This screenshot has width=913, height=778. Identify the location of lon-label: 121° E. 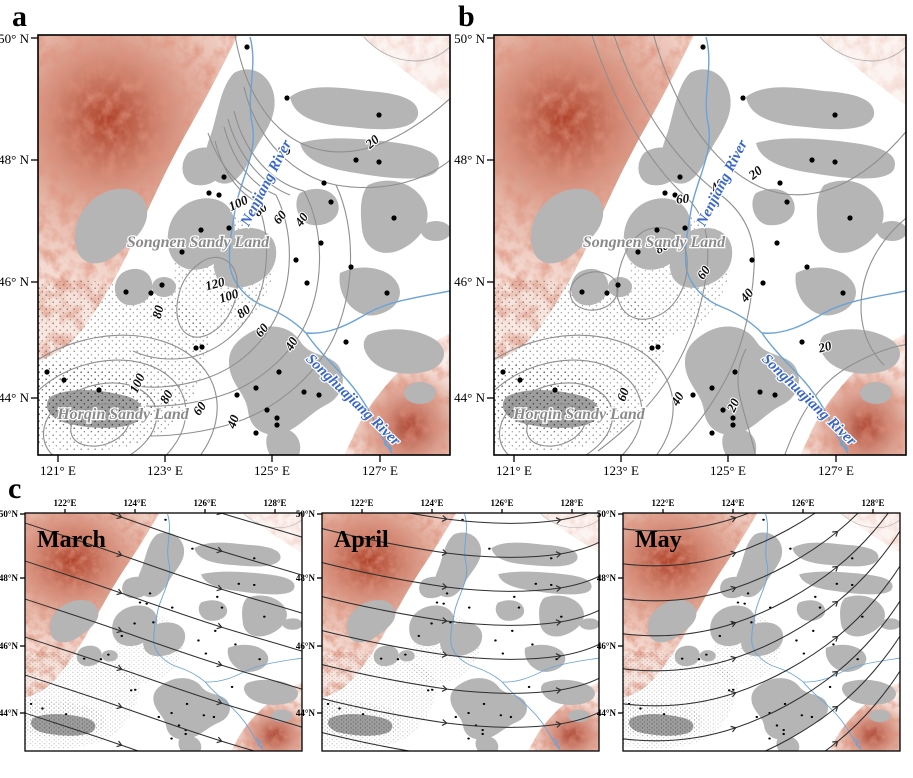
(58, 470).